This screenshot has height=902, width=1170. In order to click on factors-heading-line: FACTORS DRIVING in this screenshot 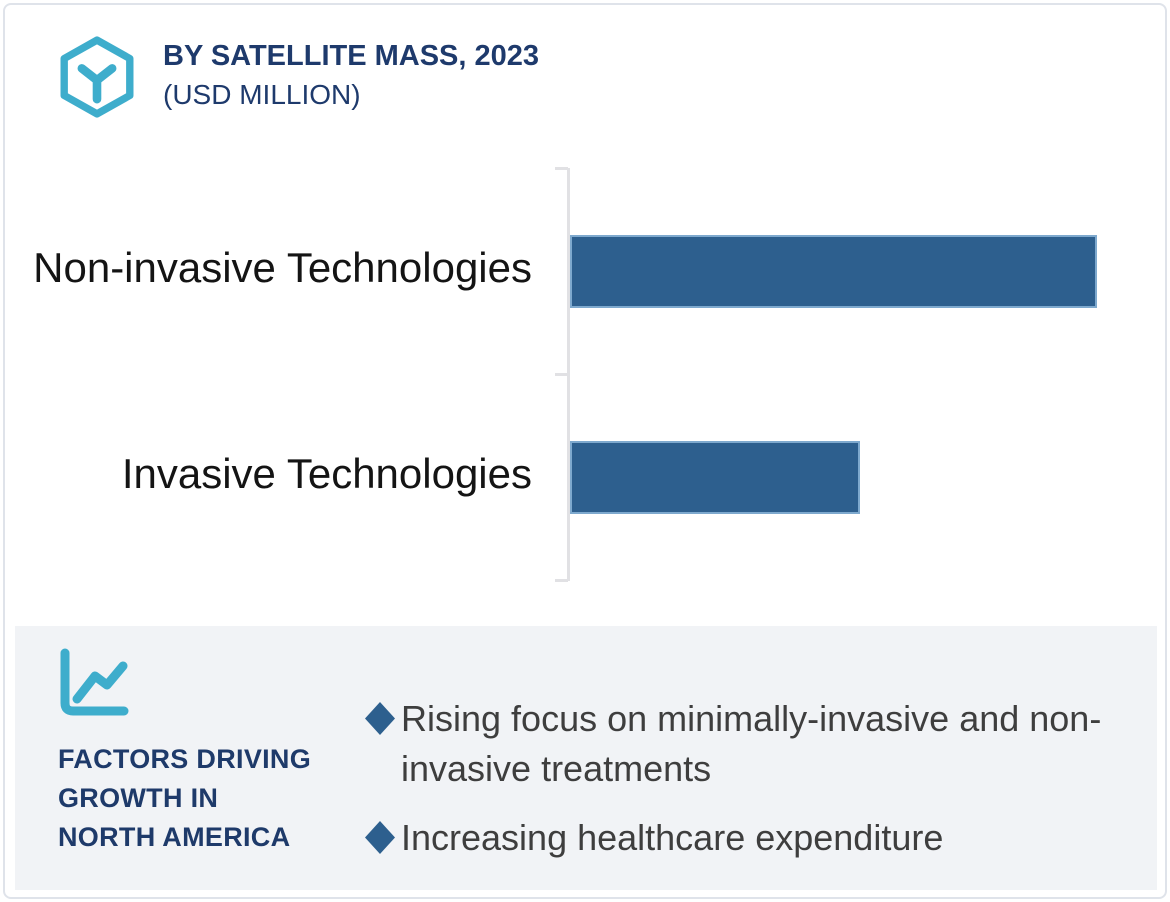, I will do `click(185, 759)`.